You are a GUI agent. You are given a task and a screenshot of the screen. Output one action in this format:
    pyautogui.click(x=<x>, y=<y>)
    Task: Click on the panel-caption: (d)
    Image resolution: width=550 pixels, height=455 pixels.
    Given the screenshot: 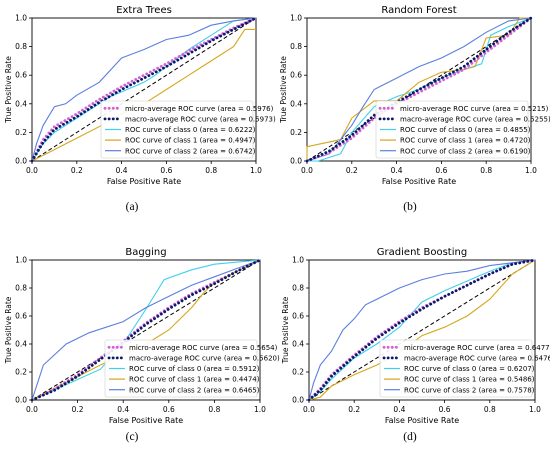 What is the action you would take?
    pyautogui.click(x=410, y=437)
    